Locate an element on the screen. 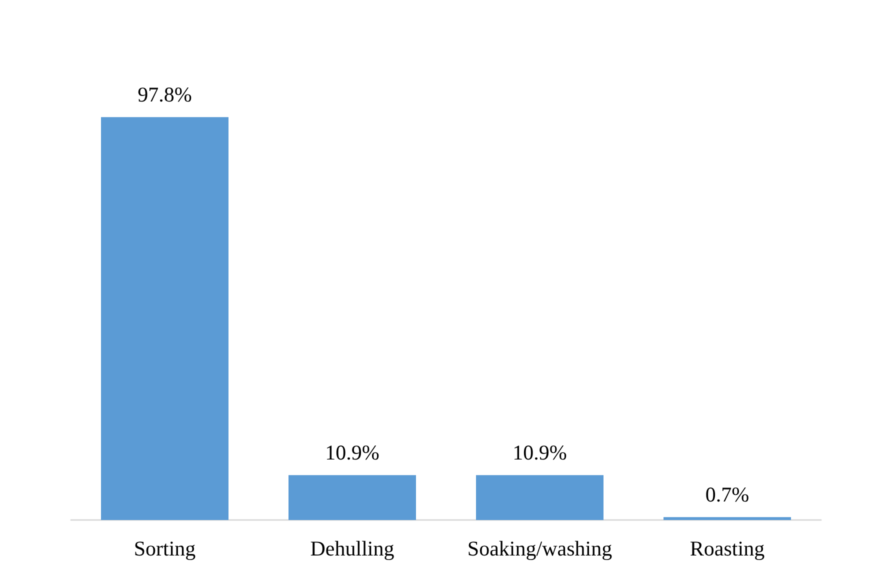 This screenshot has width=879, height=583. x-tick-label: Soaking/washing is located at coordinates (540, 548).